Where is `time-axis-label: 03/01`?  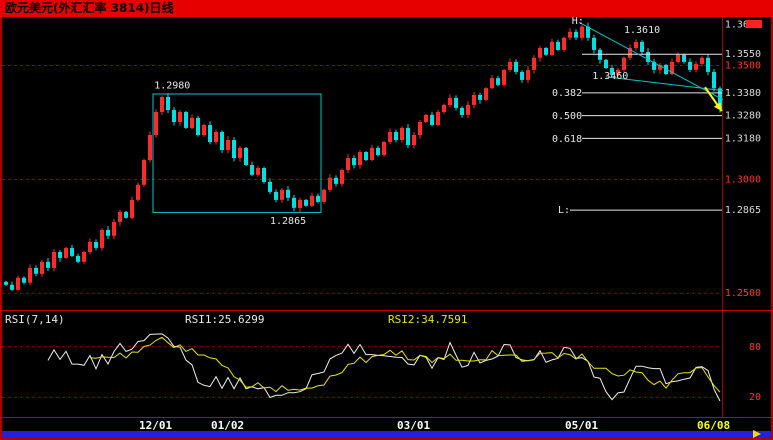
time-axis-label: 03/01 is located at coordinates (414, 425).